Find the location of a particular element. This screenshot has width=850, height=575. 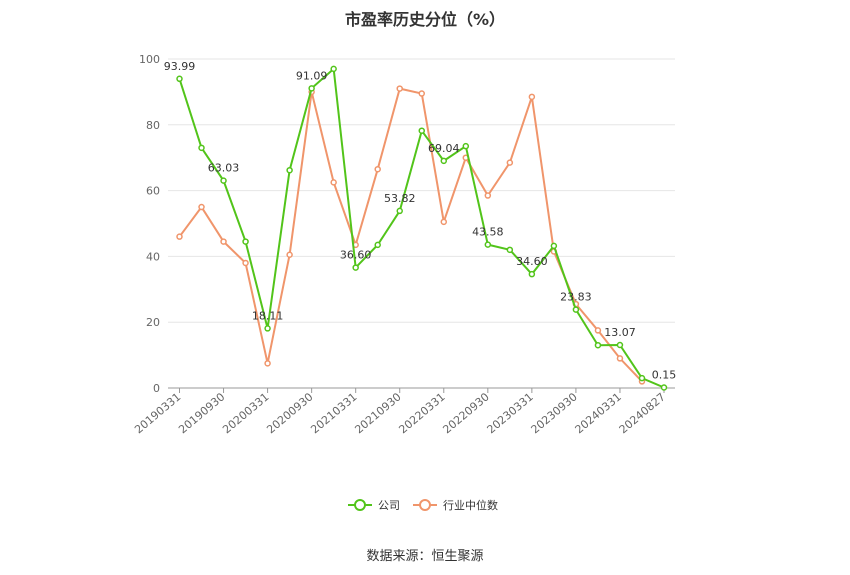

x-tick-label: 20190331 is located at coordinates (157, 413).